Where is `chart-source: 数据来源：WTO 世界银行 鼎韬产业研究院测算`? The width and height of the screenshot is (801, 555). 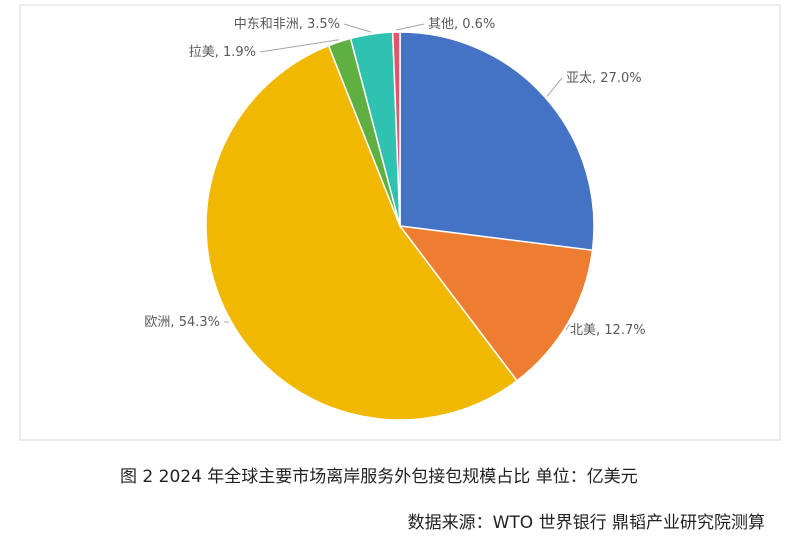
chart-source: 数据来源：WTO 世界银行 鼎韬产业研究院测算 is located at coordinates (586, 523).